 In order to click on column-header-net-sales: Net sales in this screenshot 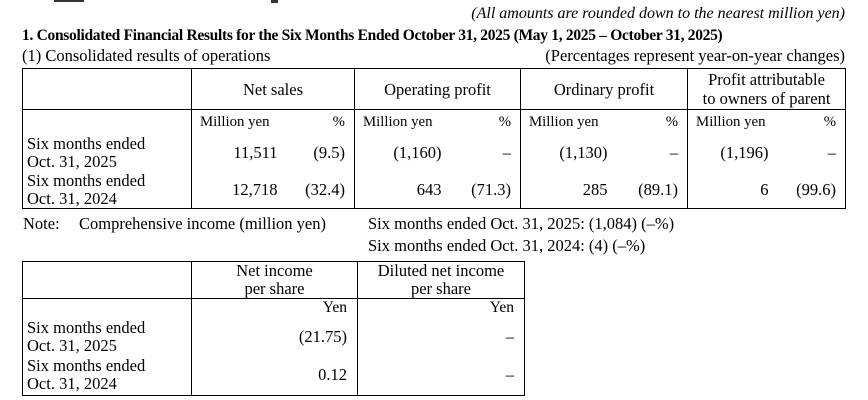, I will do `click(273, 89)`.